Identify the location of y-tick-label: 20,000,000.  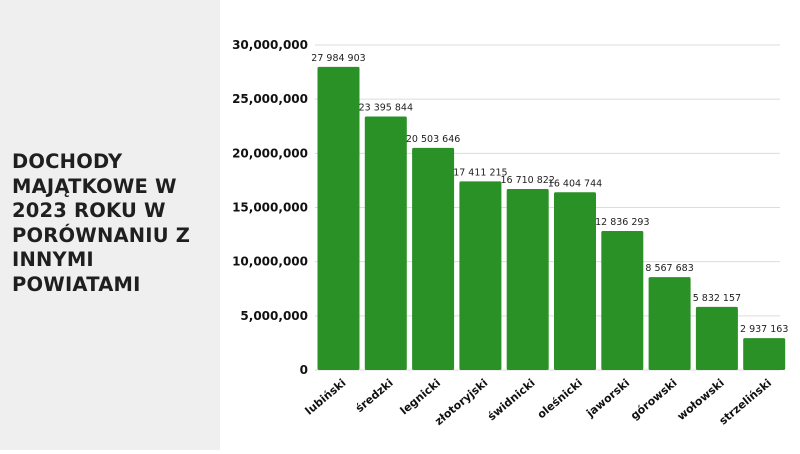
(270, 153).